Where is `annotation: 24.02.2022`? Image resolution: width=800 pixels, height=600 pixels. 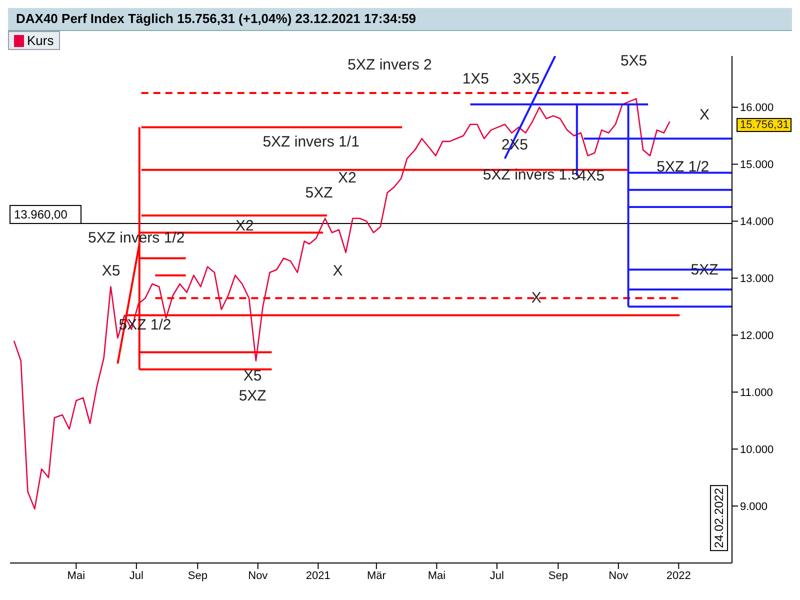
annotation: 24.02.2022 is located at coordinates (719, 518).